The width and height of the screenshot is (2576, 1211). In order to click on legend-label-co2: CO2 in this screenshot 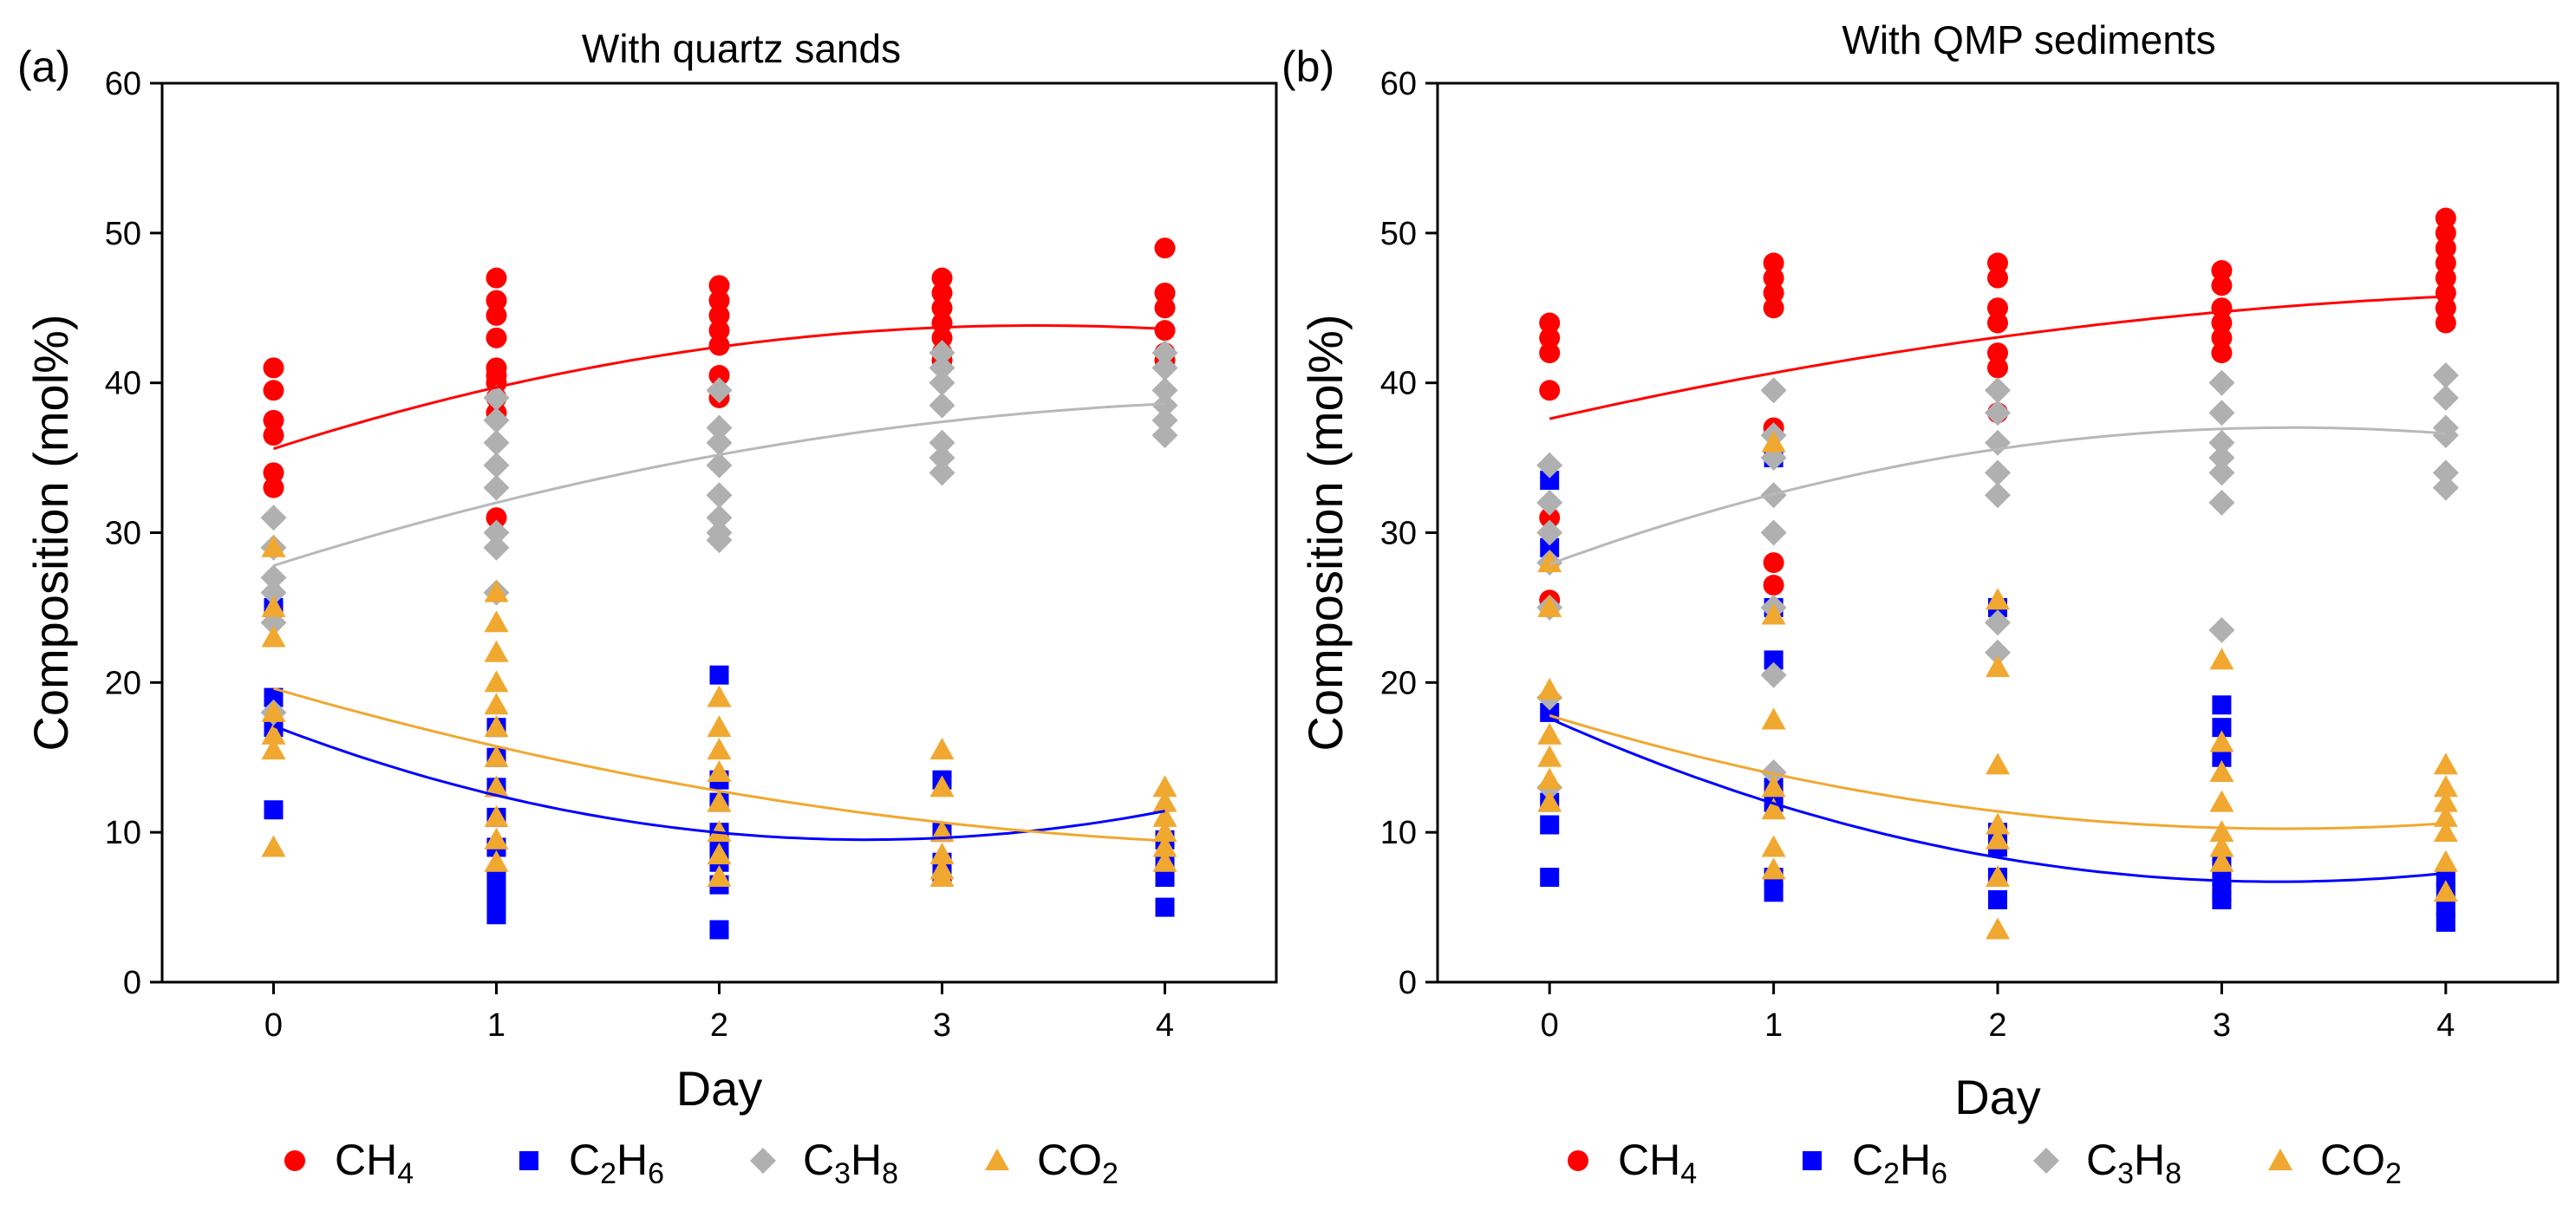, I will do `click(2361, 1163)`.